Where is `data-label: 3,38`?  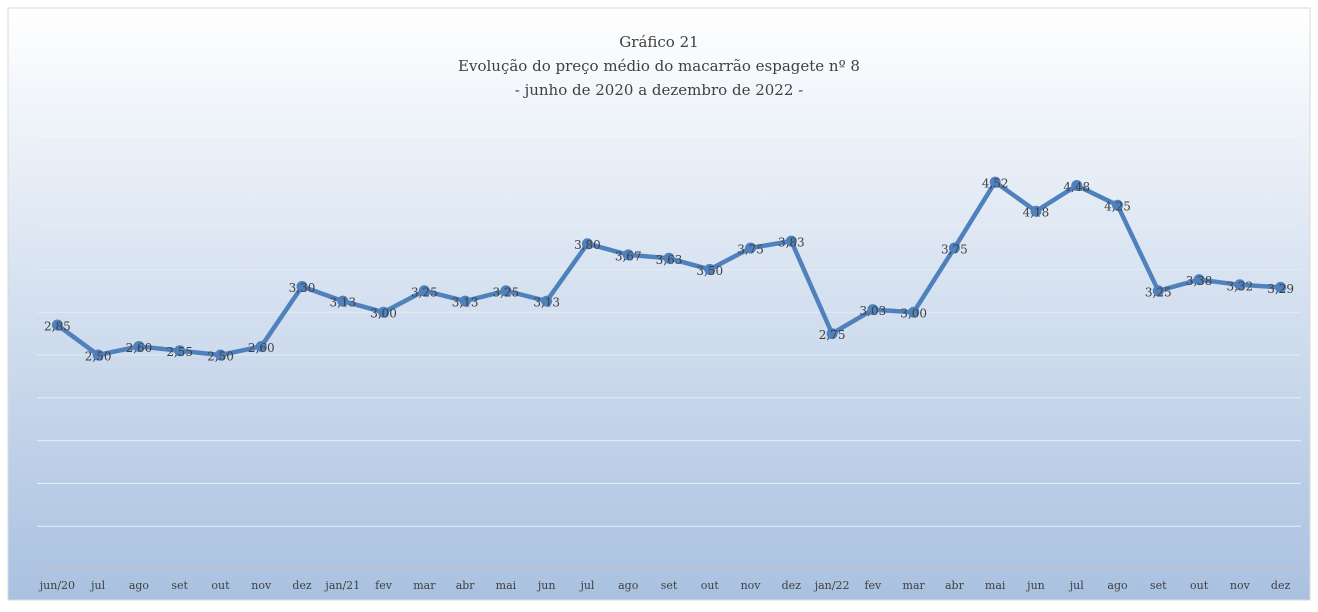
data-label: 3,38 is located at coordinates (1199, 281).